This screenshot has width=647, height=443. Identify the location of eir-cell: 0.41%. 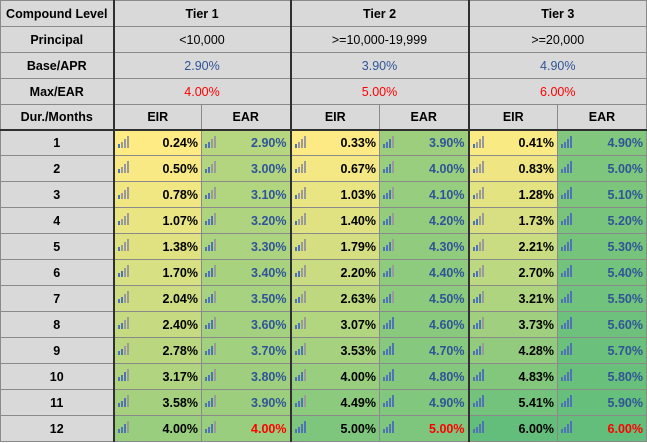
(512, 142).